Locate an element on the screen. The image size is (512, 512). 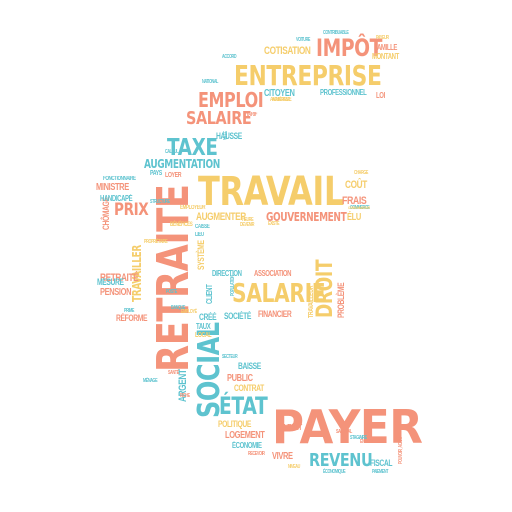
word-79: EXISTE is located at coordinates (274, 224).